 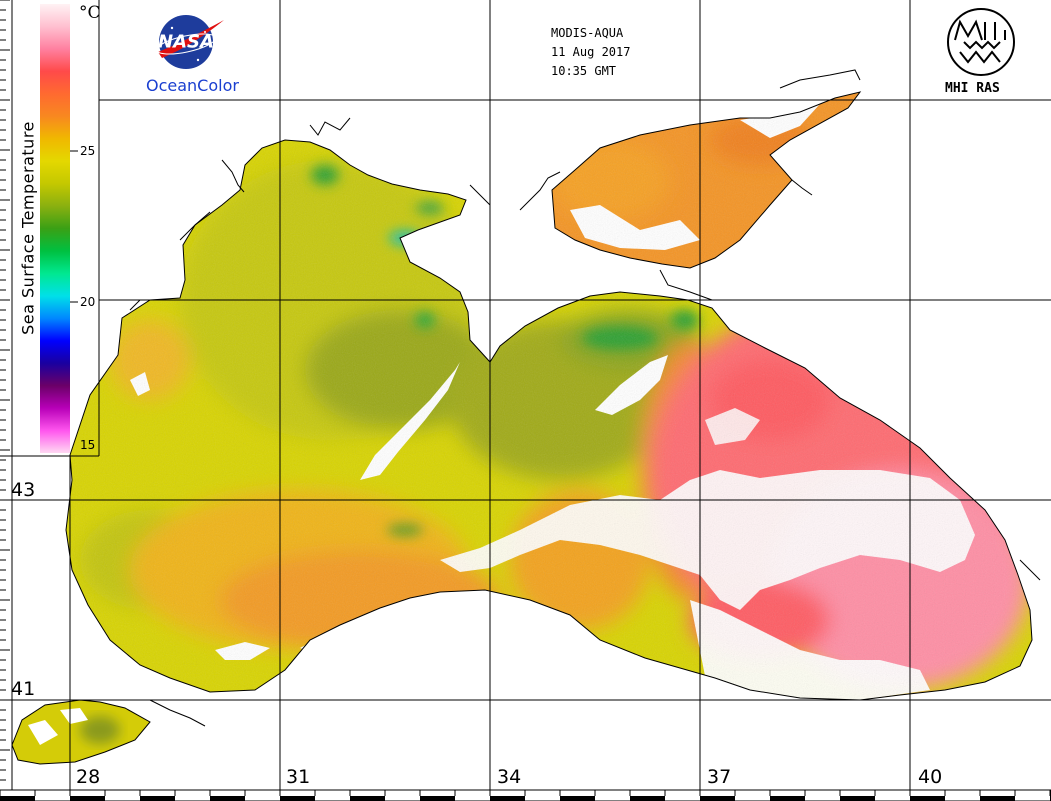 I want to click on marmara-sea-sst, so click(x=81, y=732).